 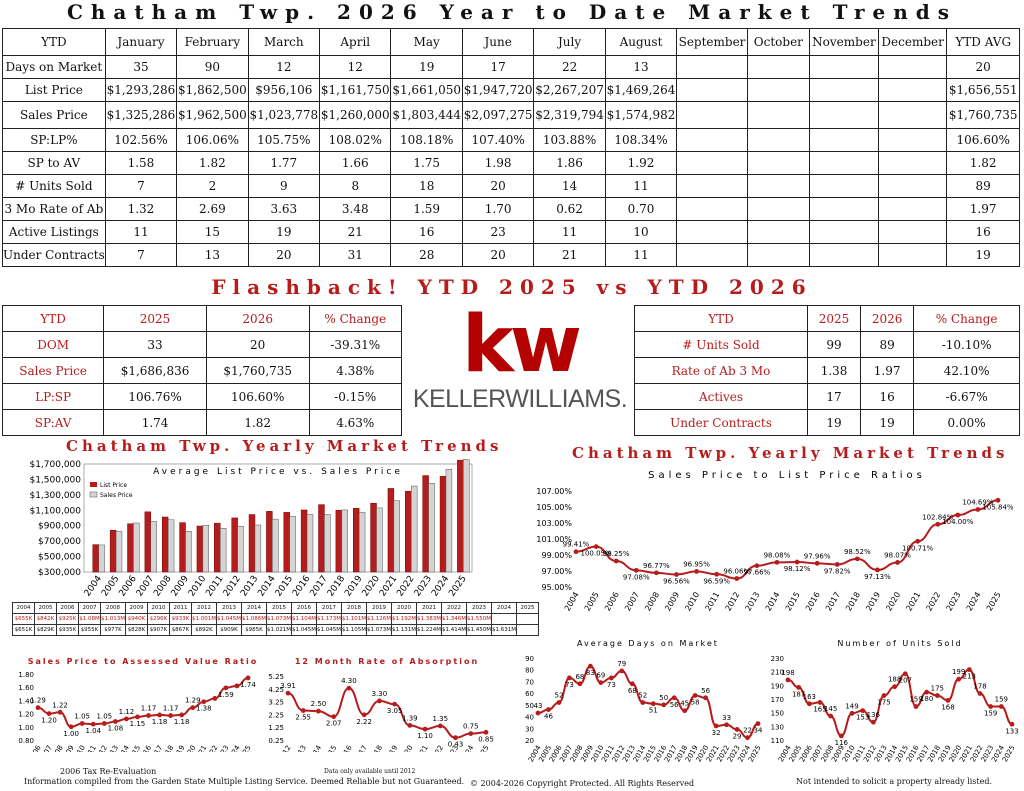 What do you see at coordinates (511, 232) in the screenshot?
I see `table-row: Active Listings 11 15 19 21 16 23 11 10 16` at bounding box center [511, 232].